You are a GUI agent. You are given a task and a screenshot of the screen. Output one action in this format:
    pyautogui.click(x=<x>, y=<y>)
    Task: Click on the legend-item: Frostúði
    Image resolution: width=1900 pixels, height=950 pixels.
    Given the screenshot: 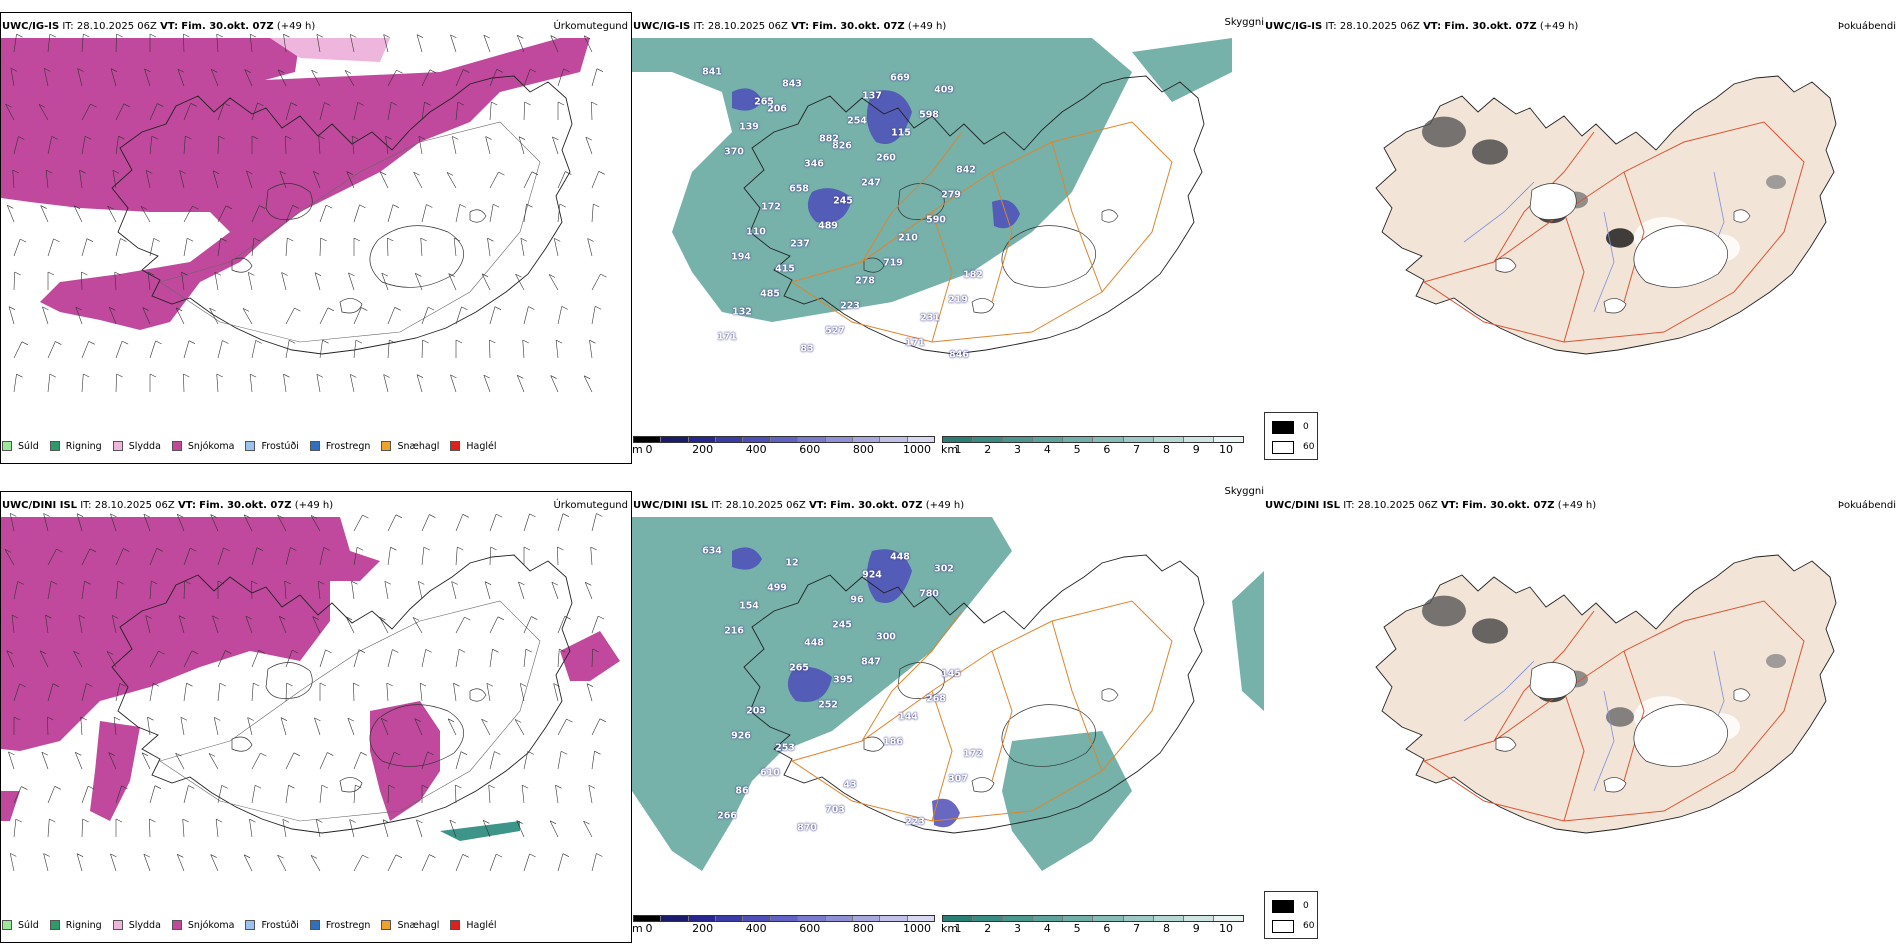 What is the action you would take?
    pyautogui.click(x=272, y=446)
    